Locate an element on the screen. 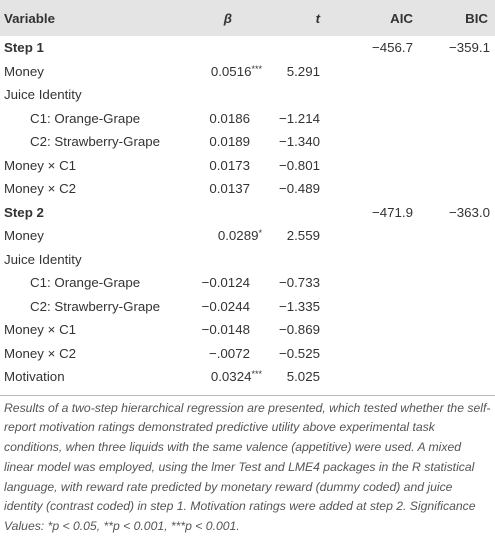 The image size is (495, 538). t-cell: −0.489 is located at coordinates (299, 189).